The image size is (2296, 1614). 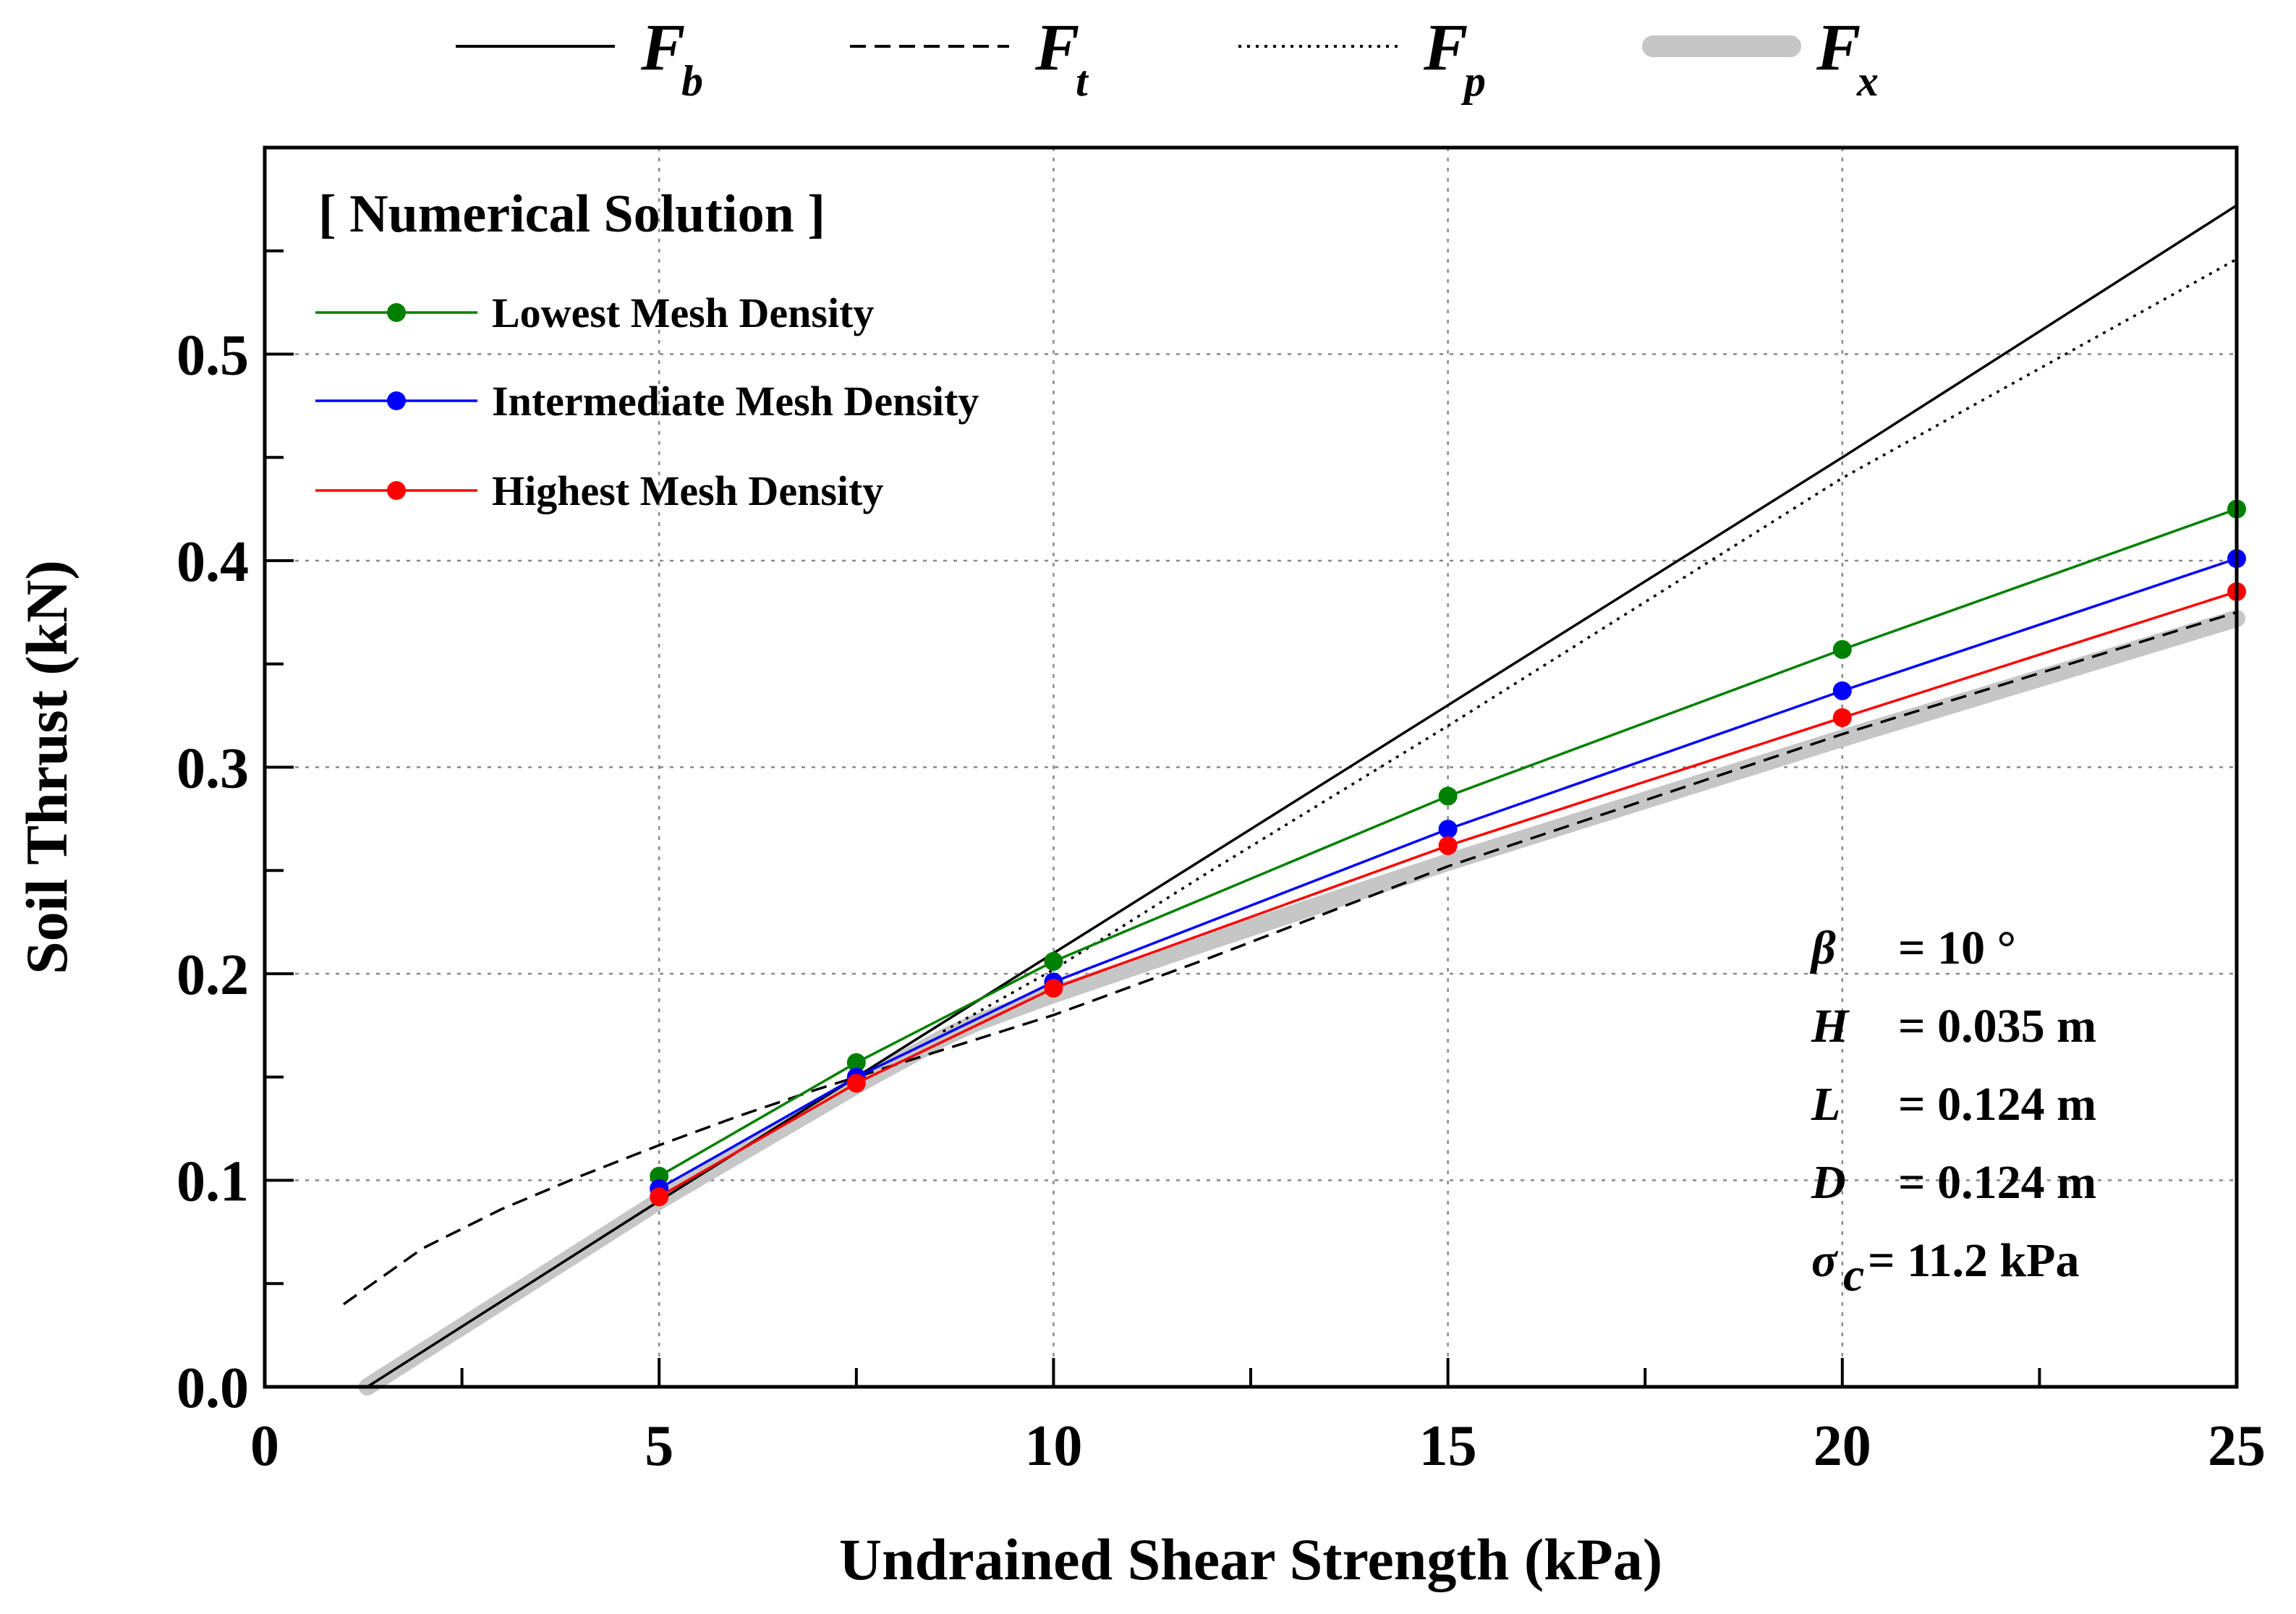 What do you see at coordinates (1957, 948) in the screenshot?
I see `param-value: = 10 °` at bounding box center [1957, 948].